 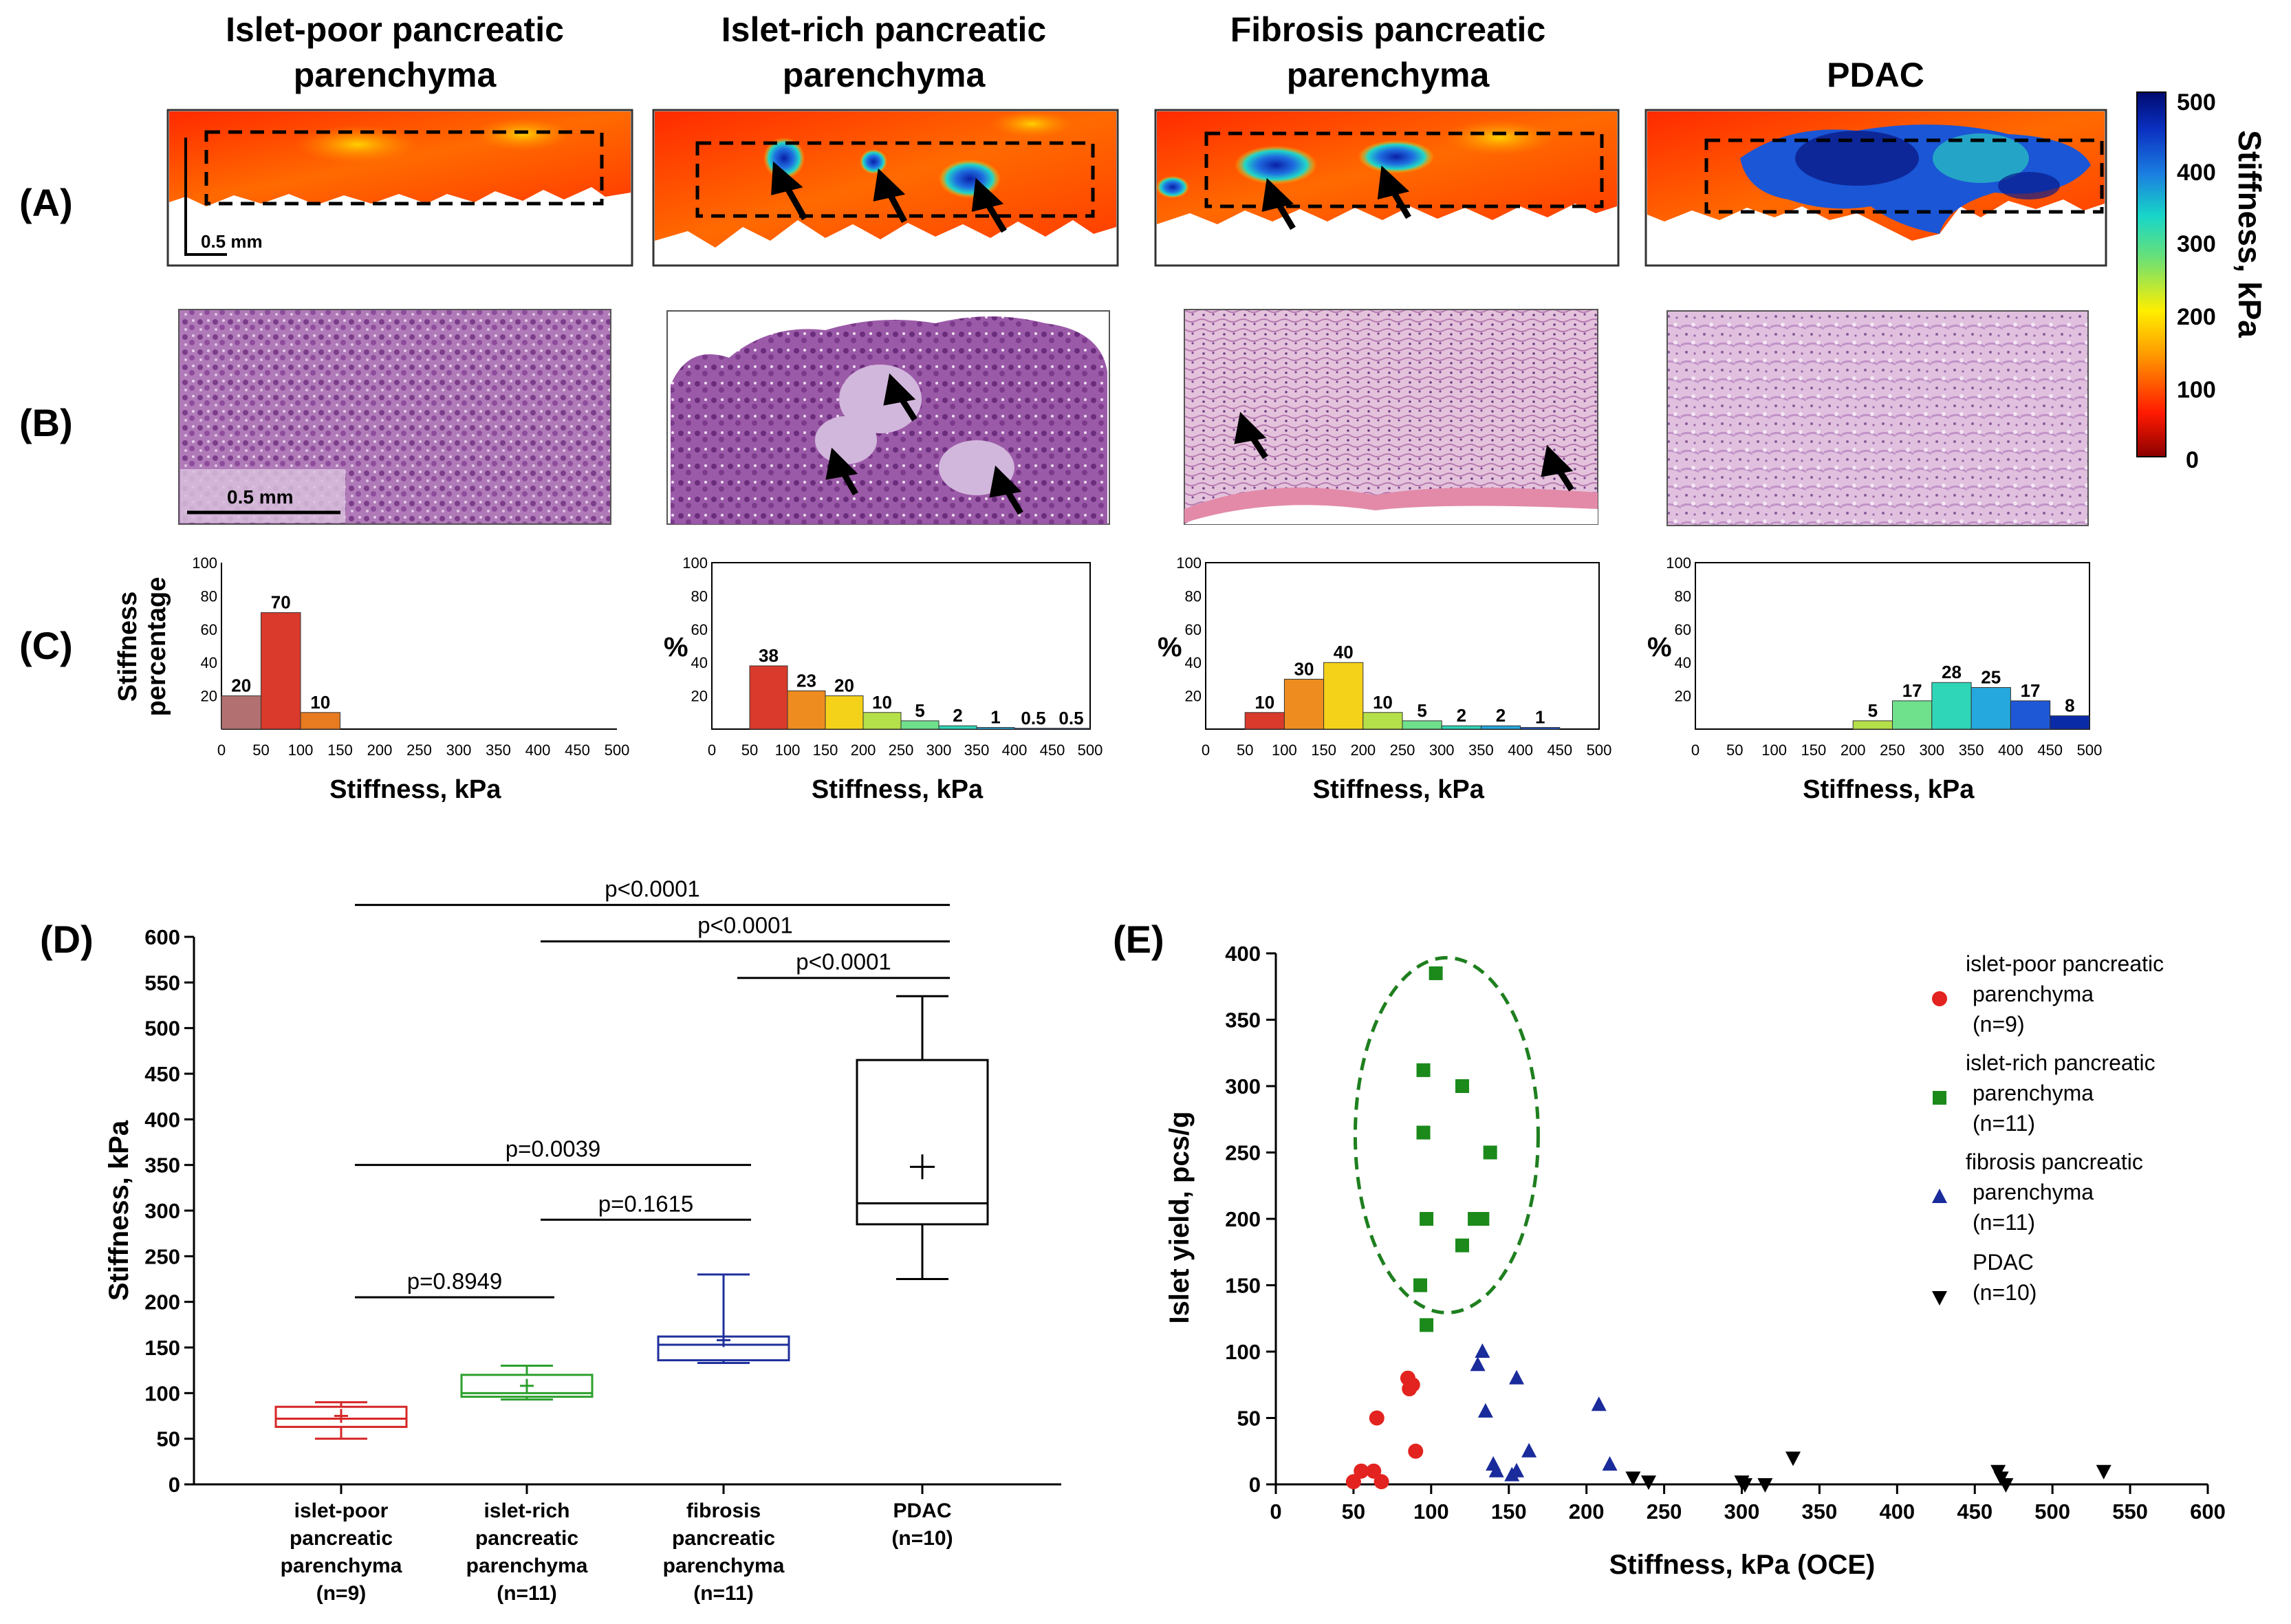 What do you see at coordinates (2004, 1222) in the screenshot?
I see `legend-label: (n=11)` at bounding box center [2004, 1222].